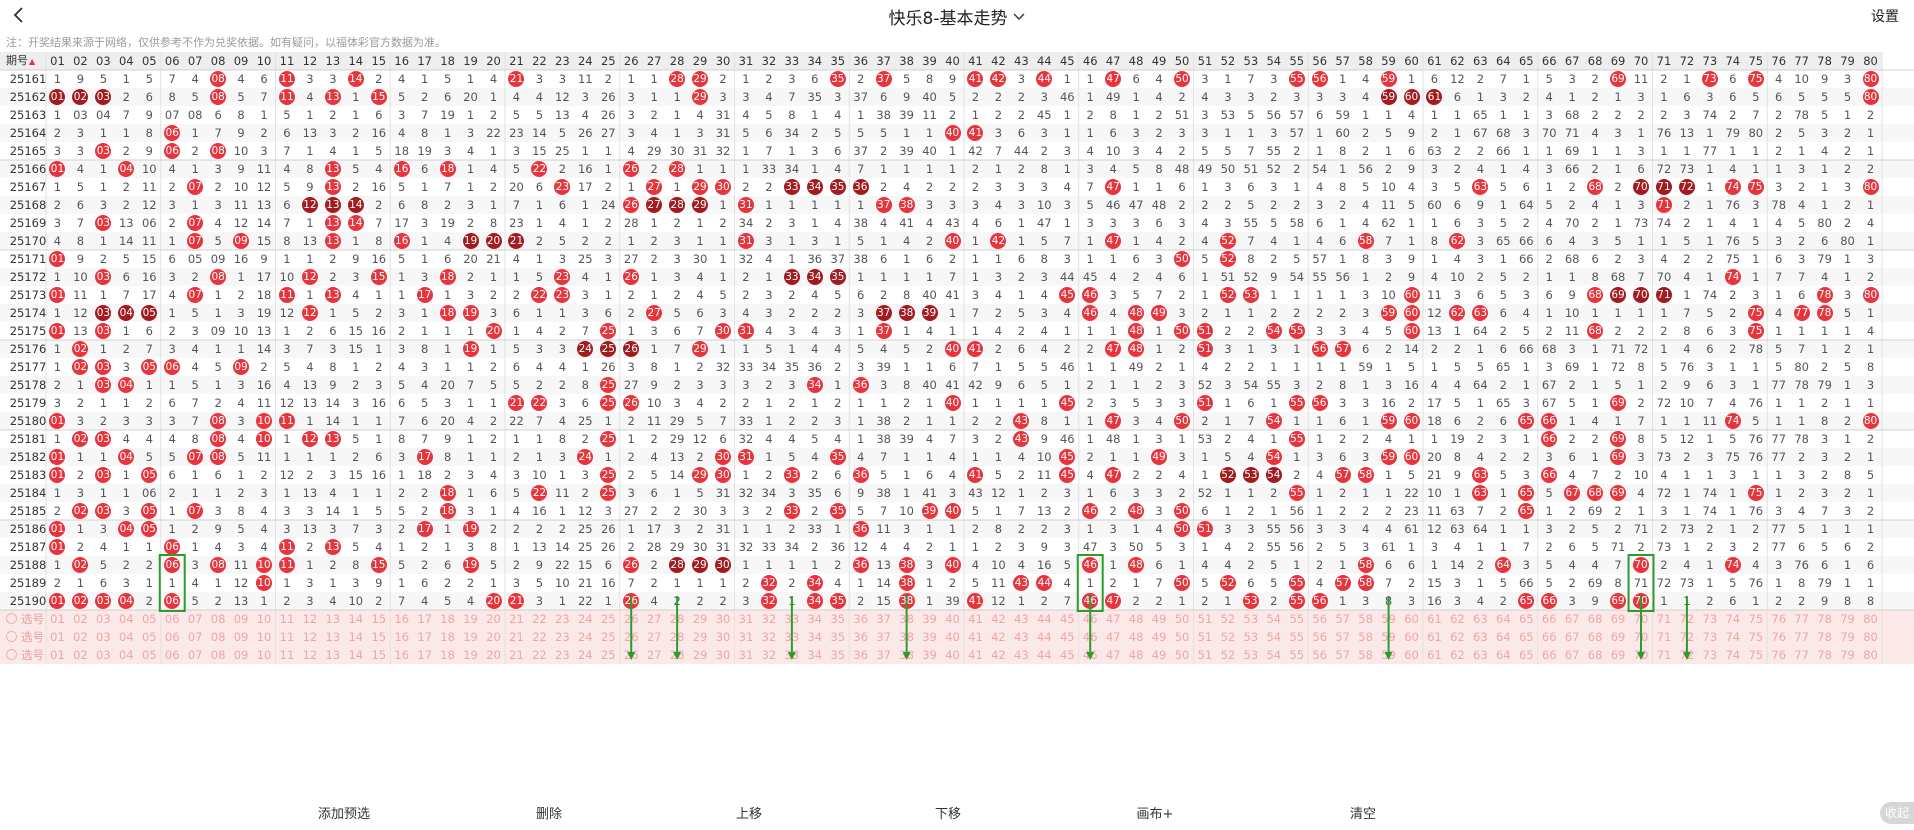 Image resolution: width=1914 pixels, height=830 pixels. Describe the element at coordinates (906, 619) in the screenshot. I see `select-number-cell: 38` at that location.